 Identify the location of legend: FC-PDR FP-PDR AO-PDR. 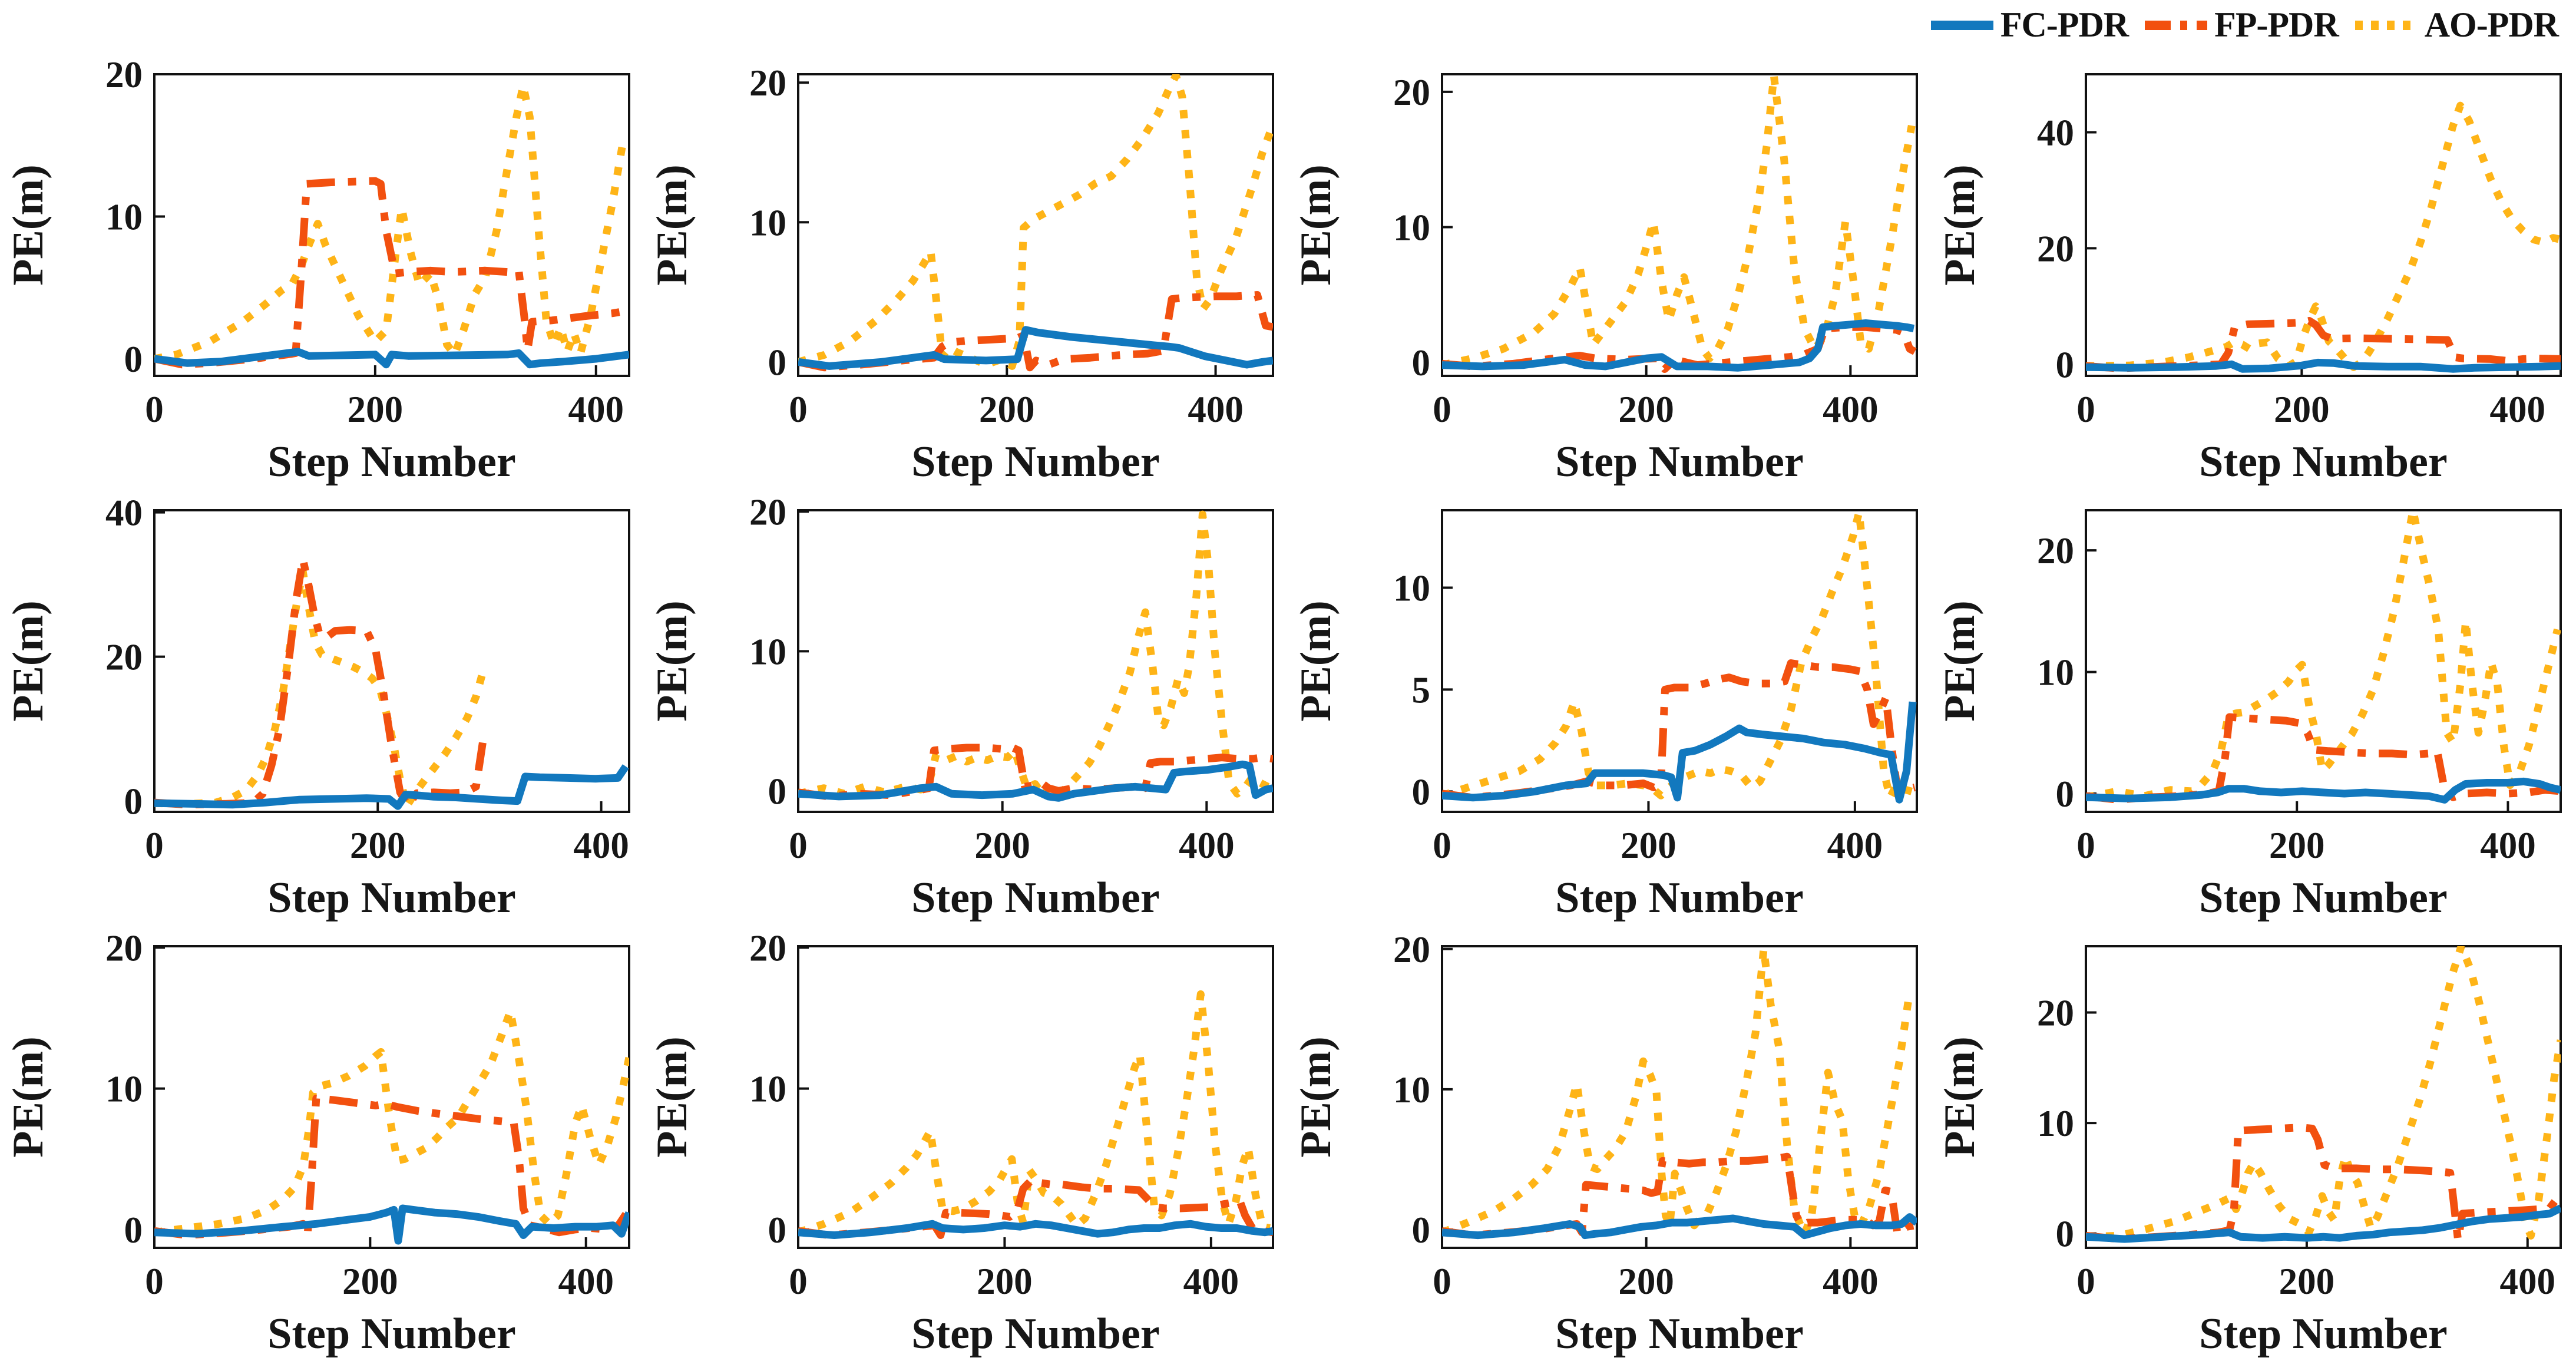
(2244, 25).